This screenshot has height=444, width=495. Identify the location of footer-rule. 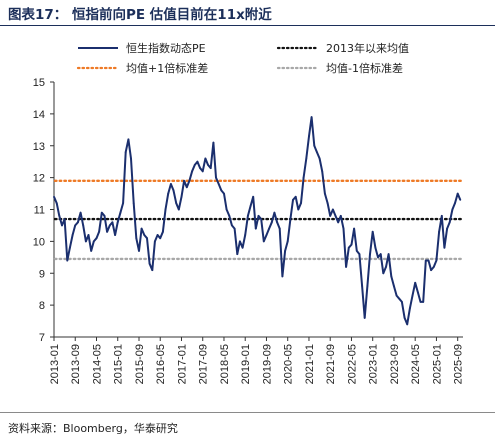
(247, 412).